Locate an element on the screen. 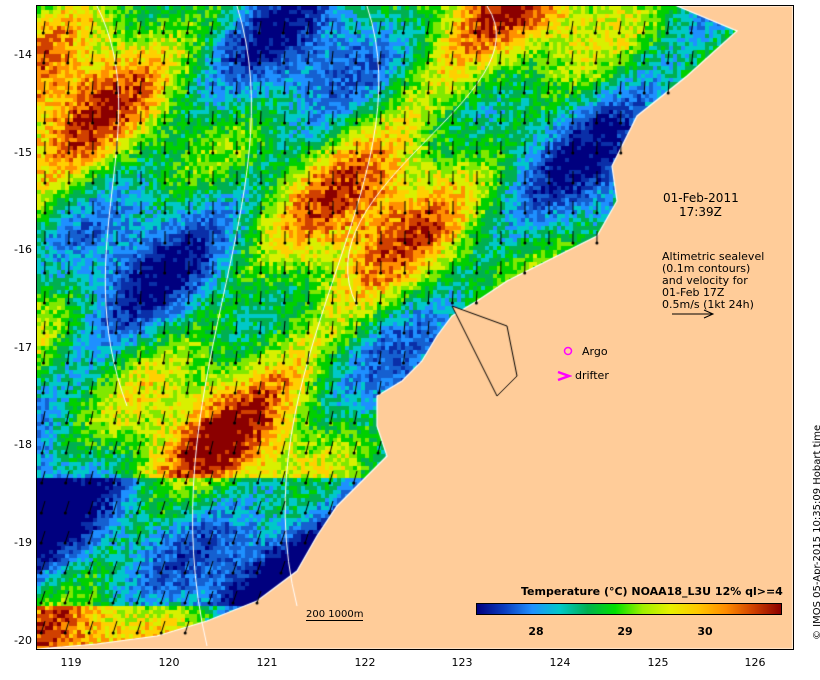 Image resolution: width=820 pixels, height=680 pixels. legend-title: Temperature (°C) NOAA18_L3U 12% ql>=4 is located at coordinates (652, 591).